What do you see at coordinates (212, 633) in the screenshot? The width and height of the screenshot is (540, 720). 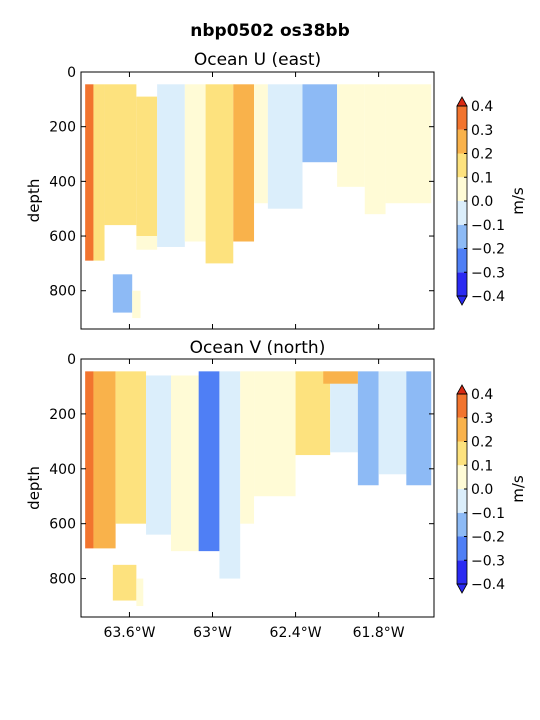 I see `x-tick-label: 63°W` at bounding box center [212, 633].